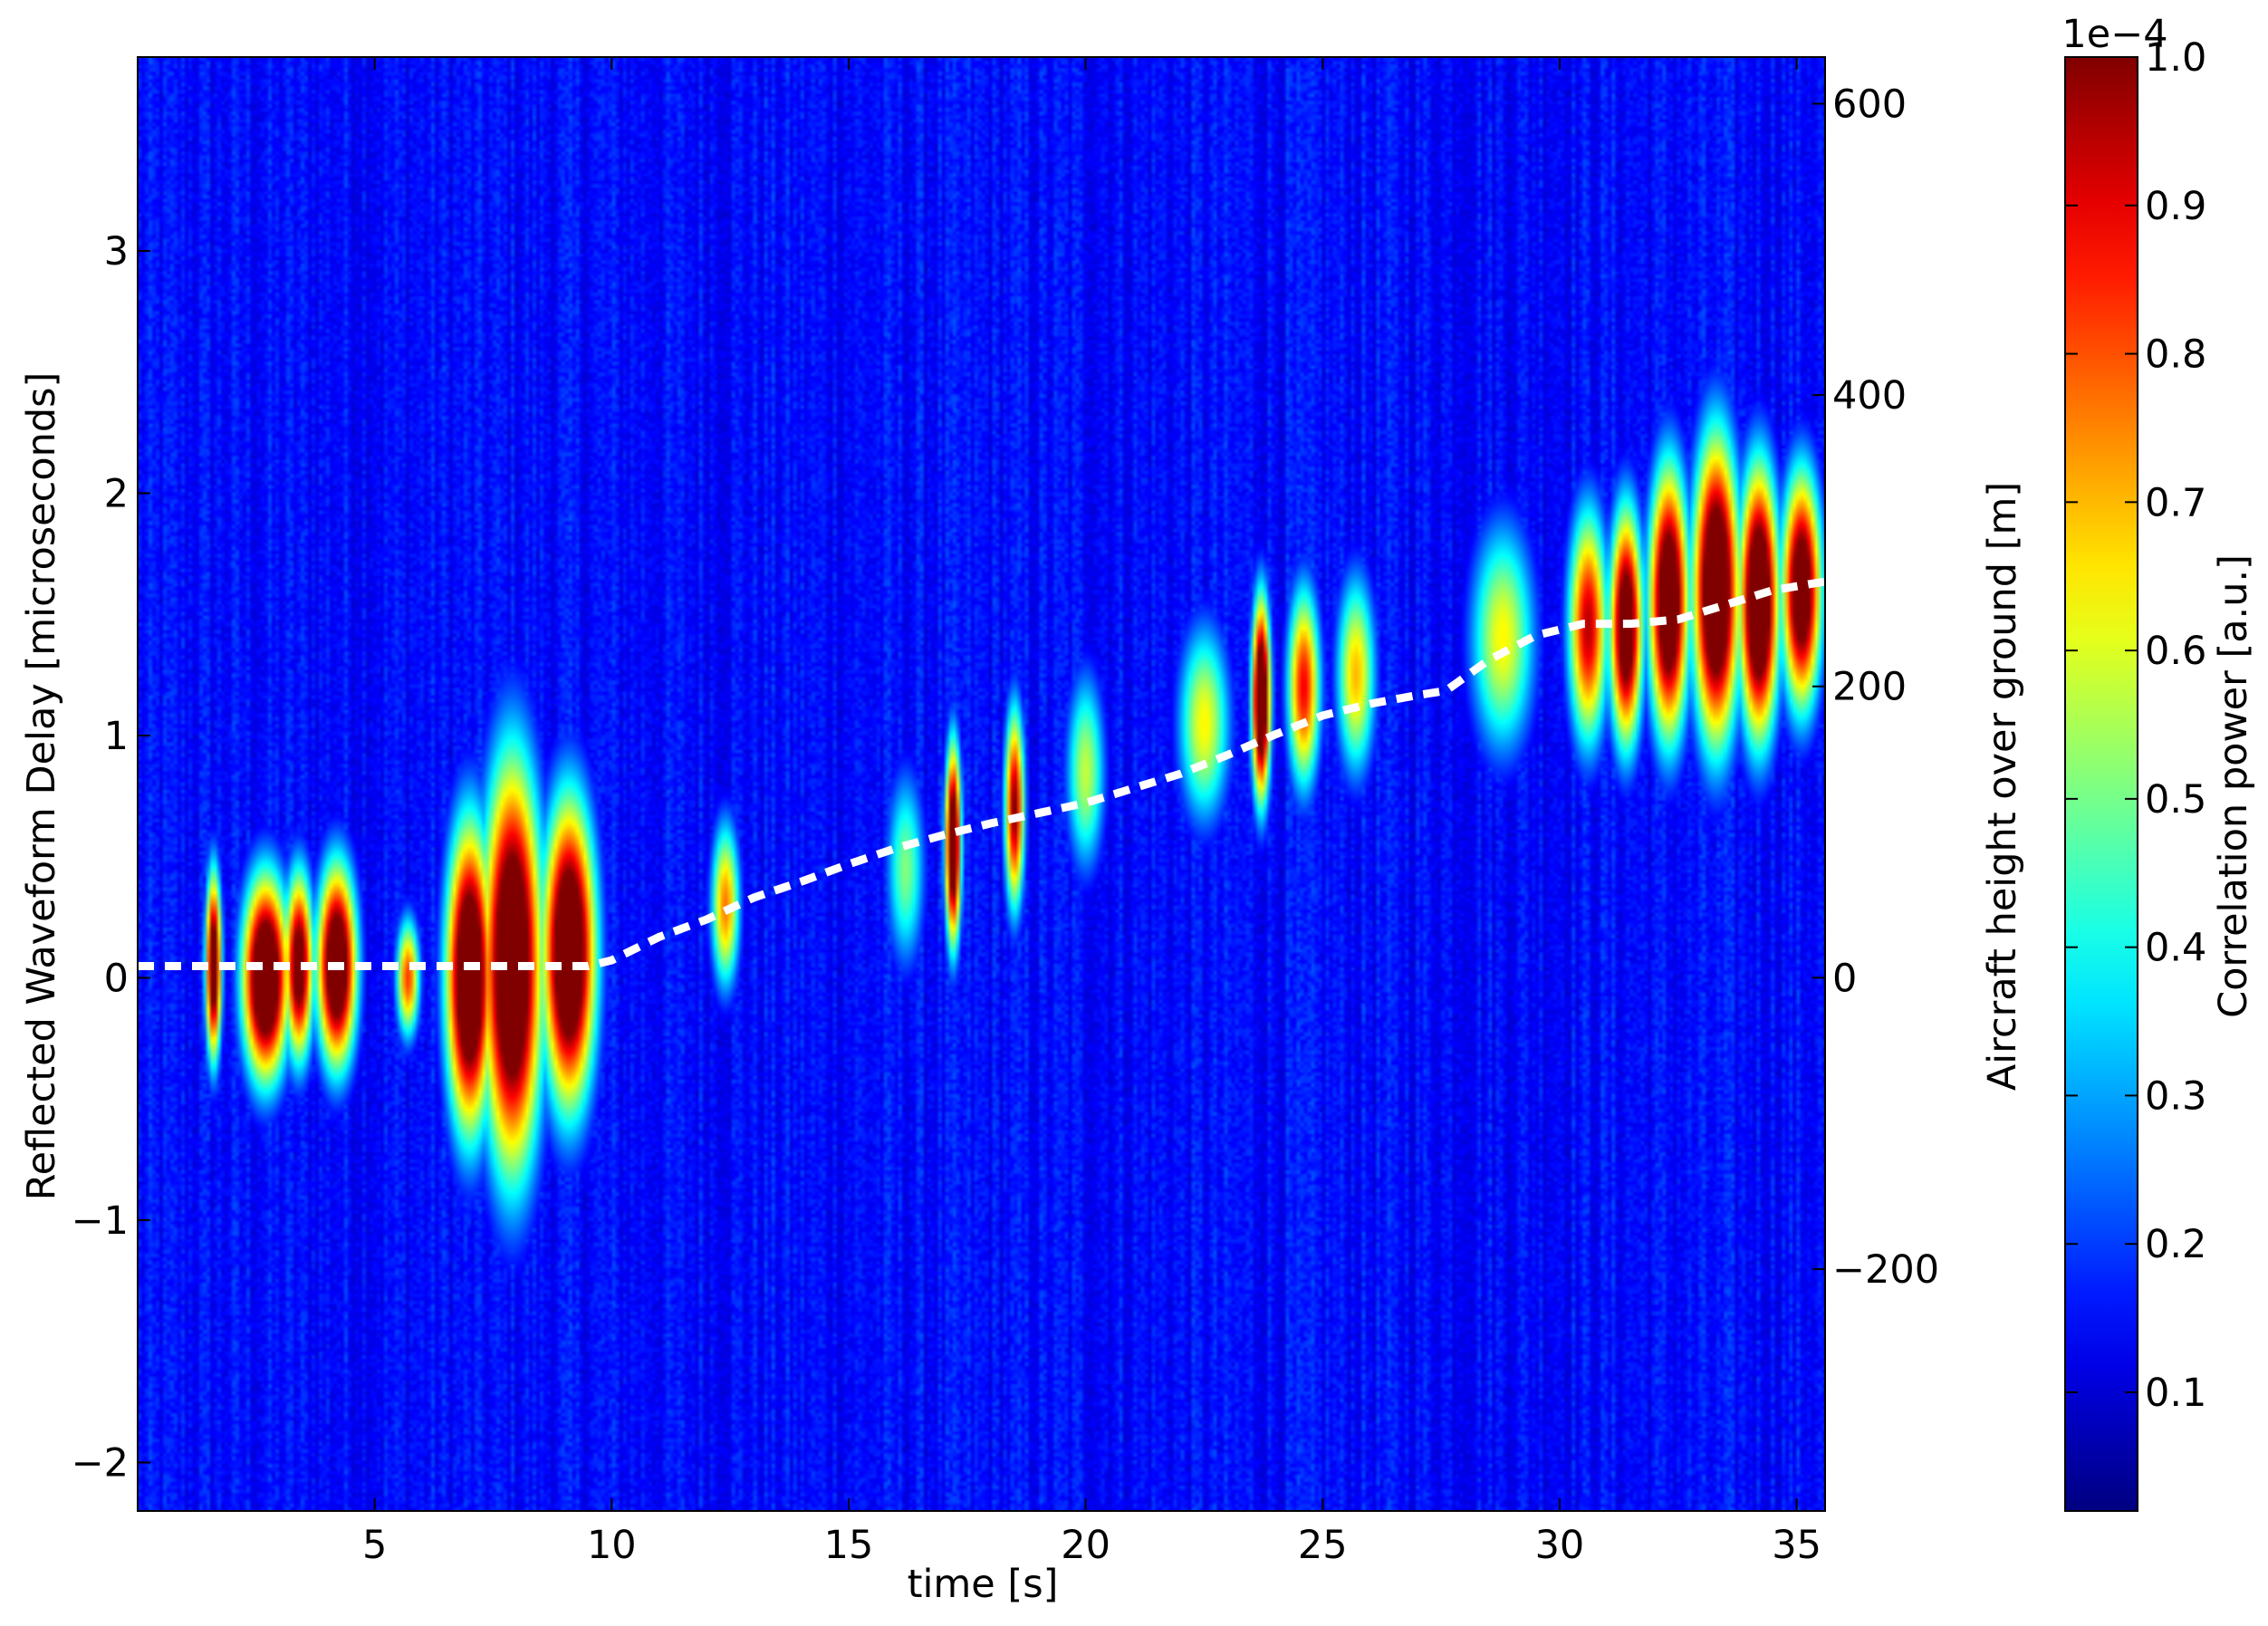 The width and height of the screenshot is (2268, 1626). Describe the element at coordinates (375, 1545) in the screenshot. I see `x-tick-label: 5` at that location.